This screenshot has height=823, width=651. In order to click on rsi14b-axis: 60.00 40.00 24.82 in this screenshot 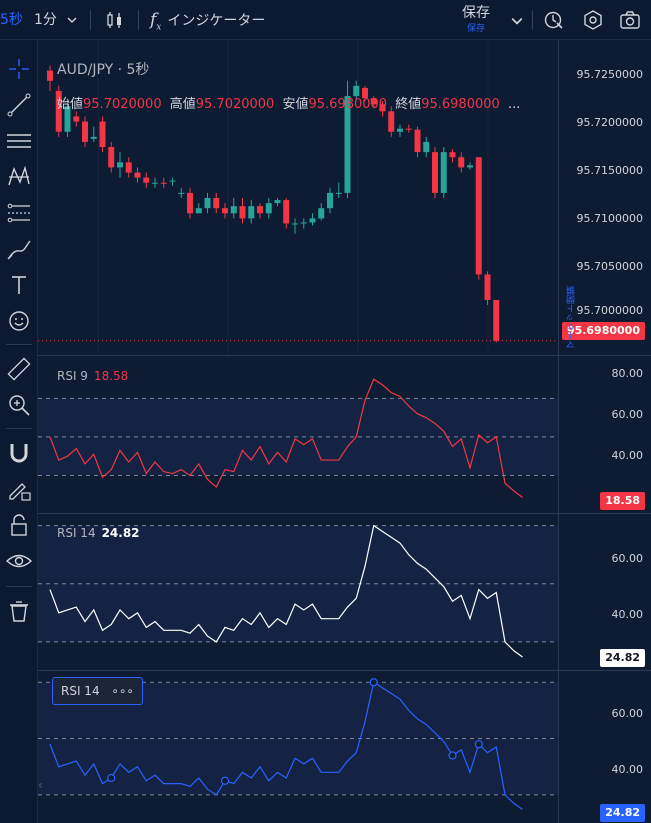, I will do `click(604, 747)`.